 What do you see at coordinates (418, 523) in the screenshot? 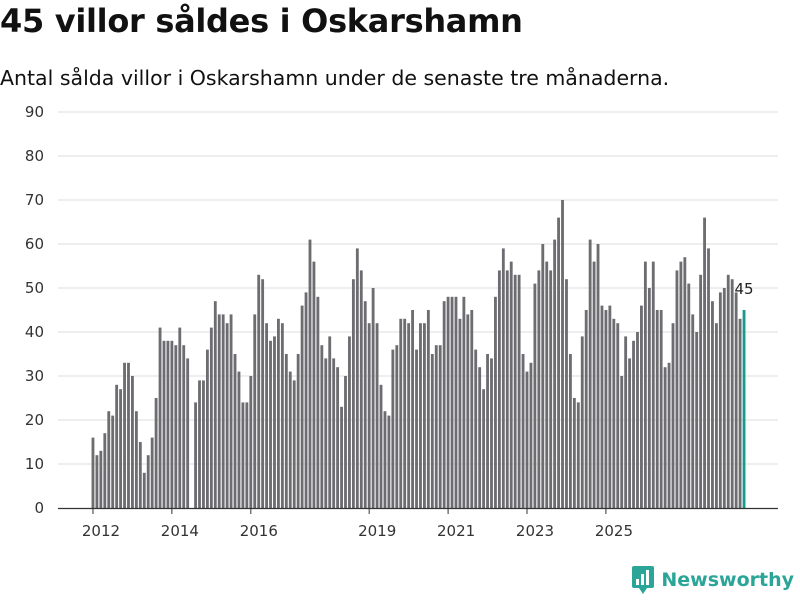
I see `x-axis: 2012 2014 2016 2019 2021 2023 2025` at bounding box center [418, 523].